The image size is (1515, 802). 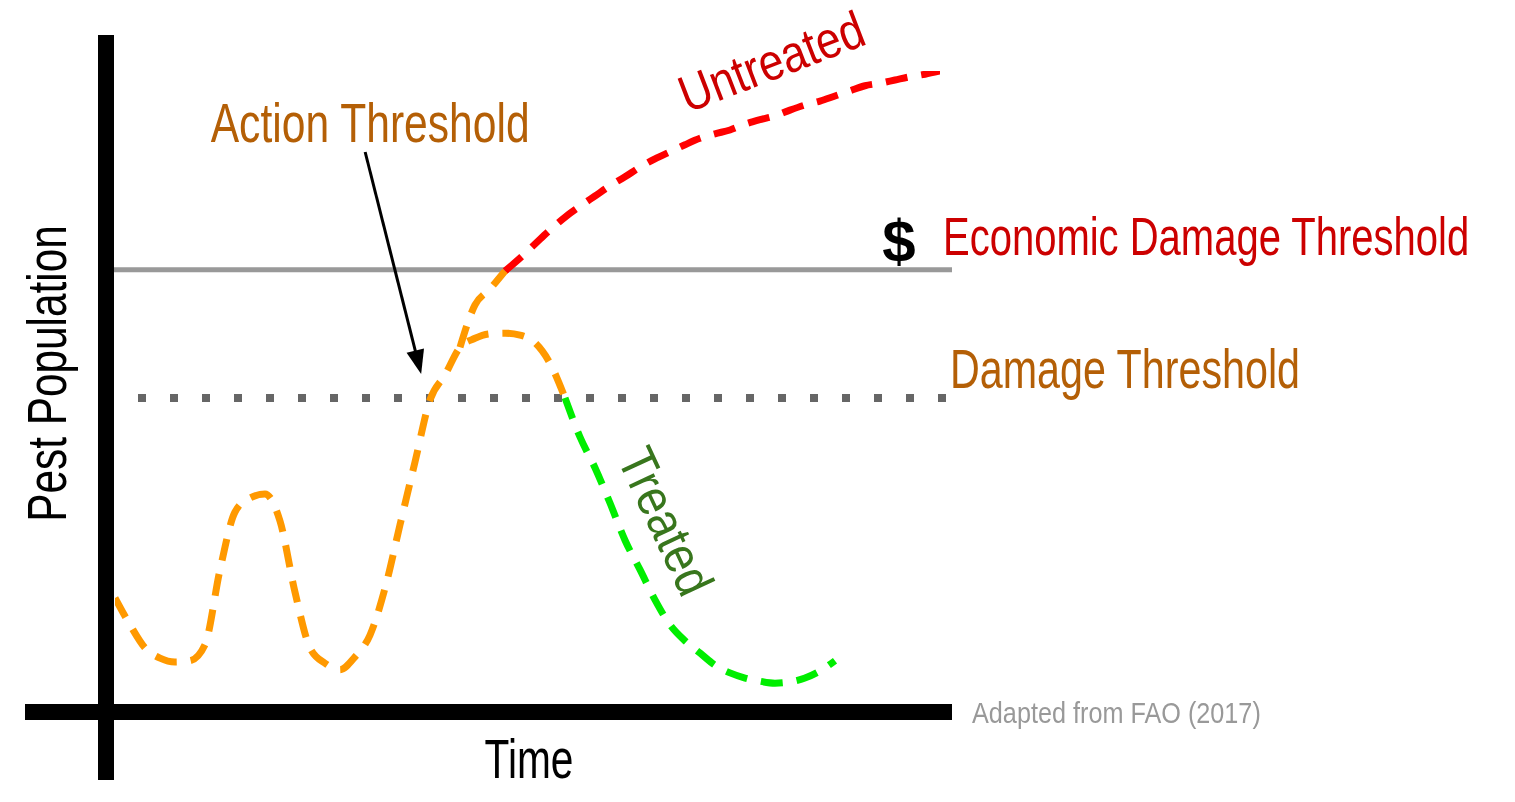 What do you see at coordinates (1125, 369) in the screenshot?
I see `ref-line-label: Damage Threshold` at bounding box center [1125, 369].